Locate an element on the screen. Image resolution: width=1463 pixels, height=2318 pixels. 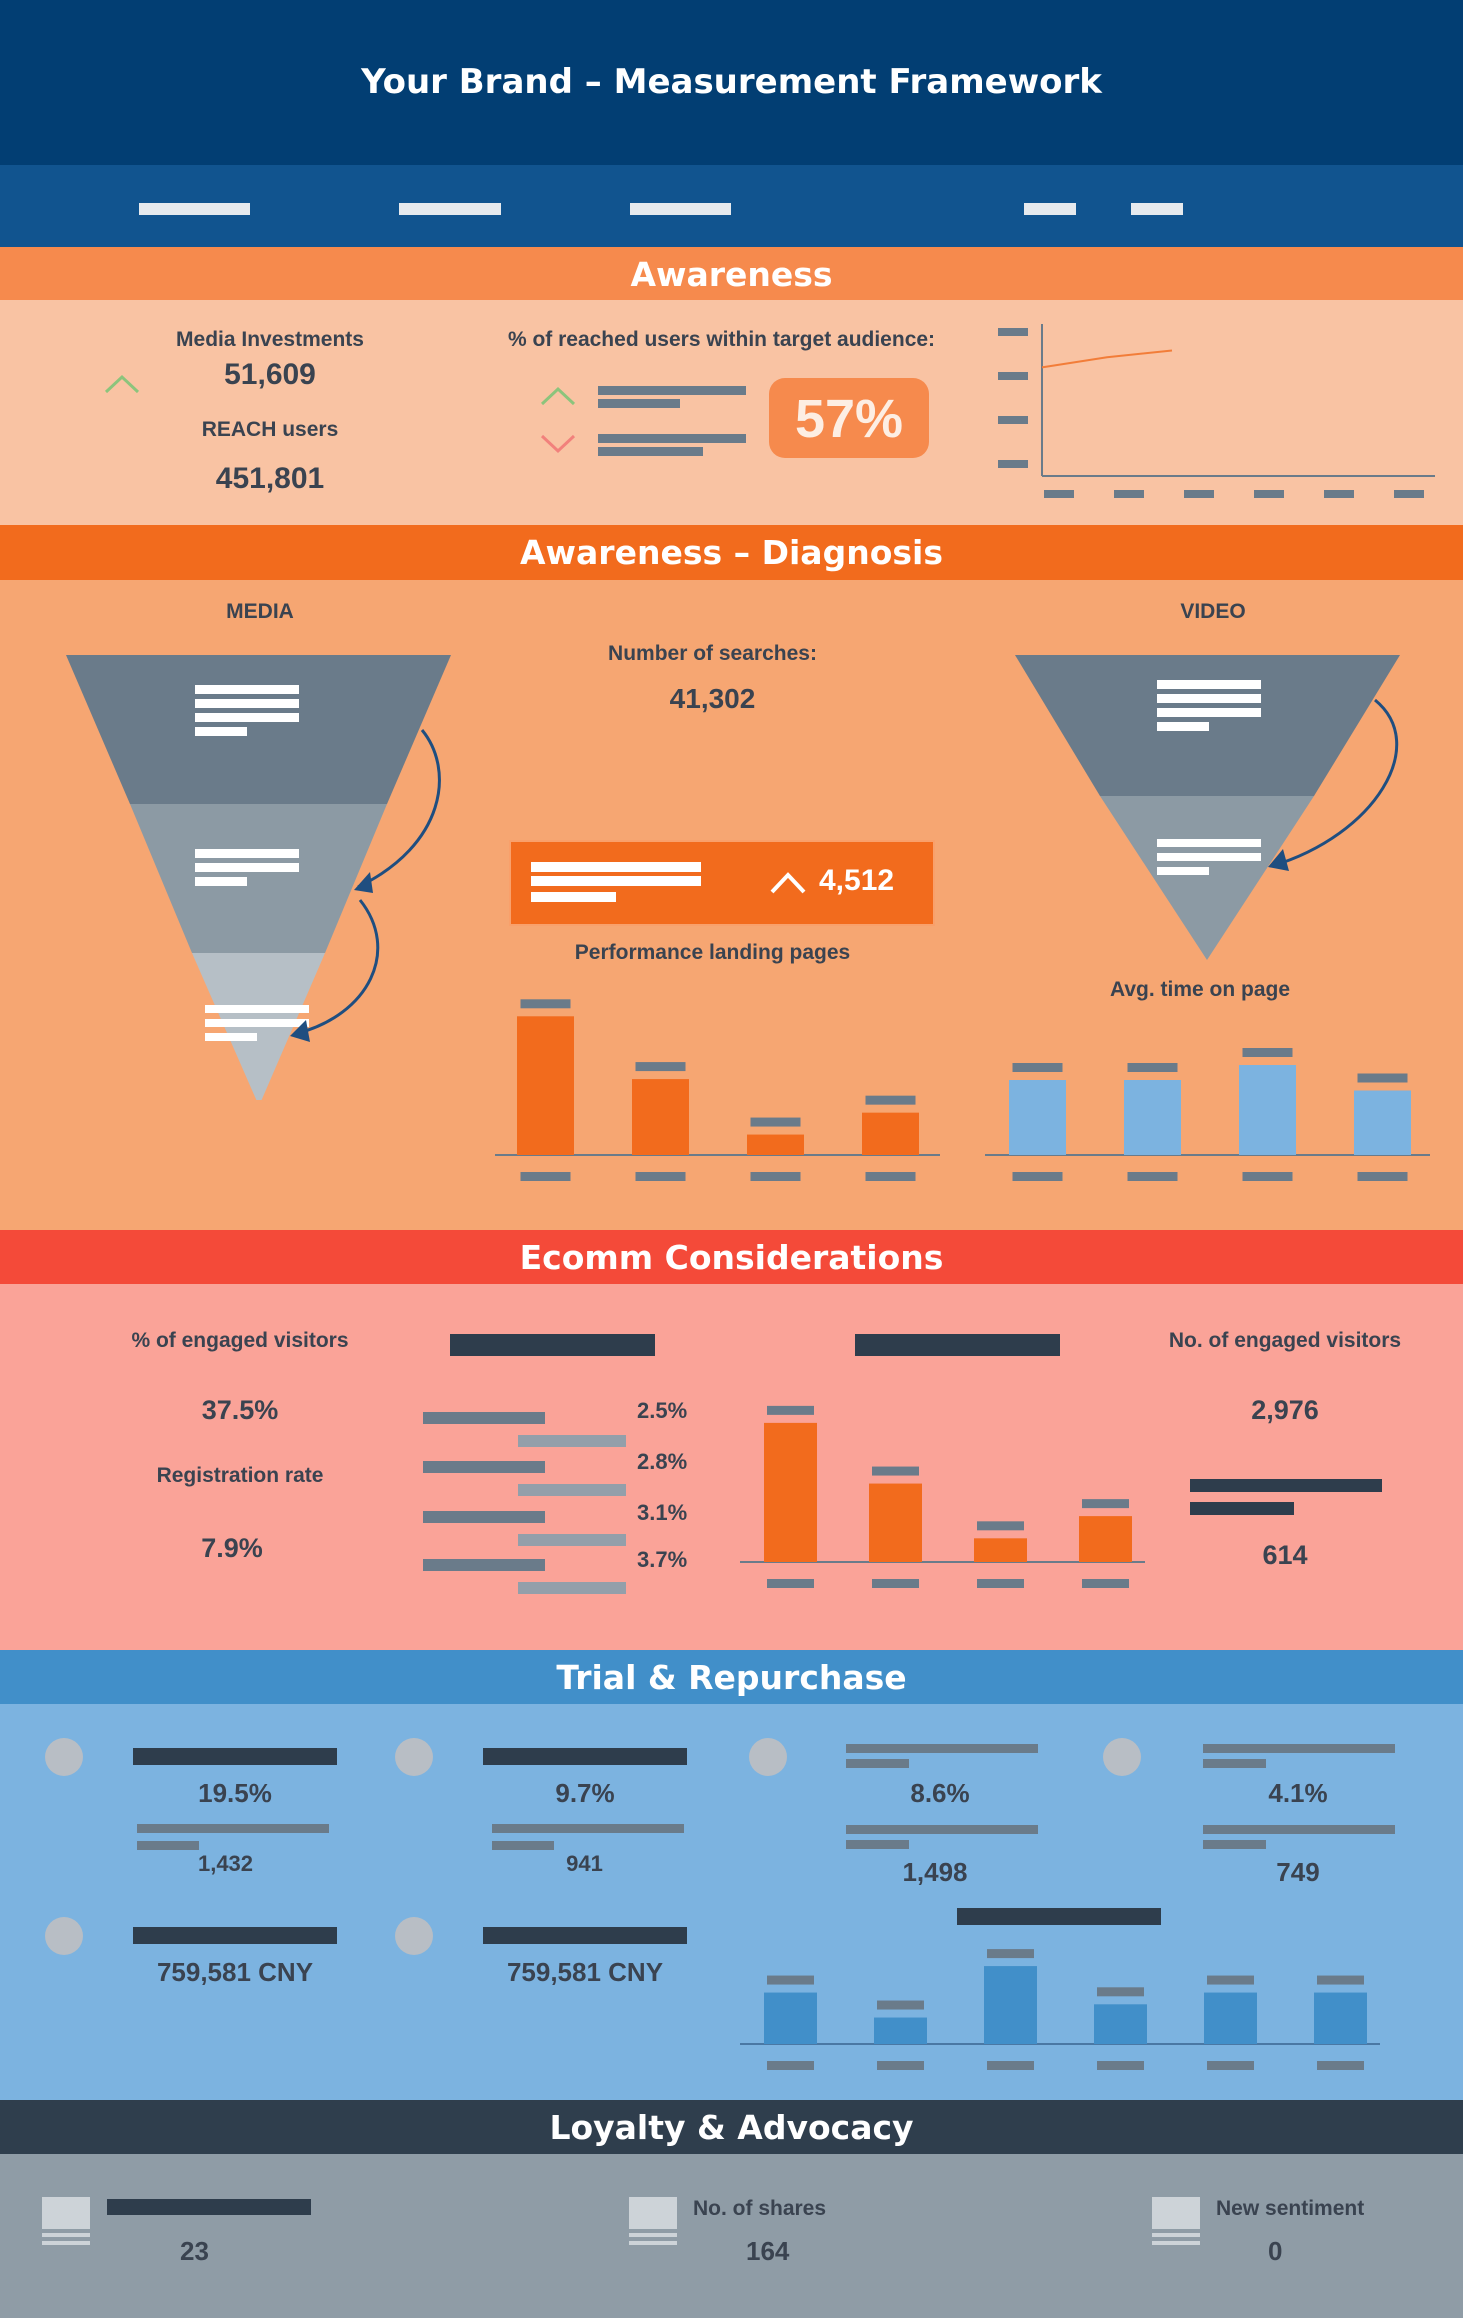
metric-2-pct: 9.7% is located at coordinates (585, 1793).